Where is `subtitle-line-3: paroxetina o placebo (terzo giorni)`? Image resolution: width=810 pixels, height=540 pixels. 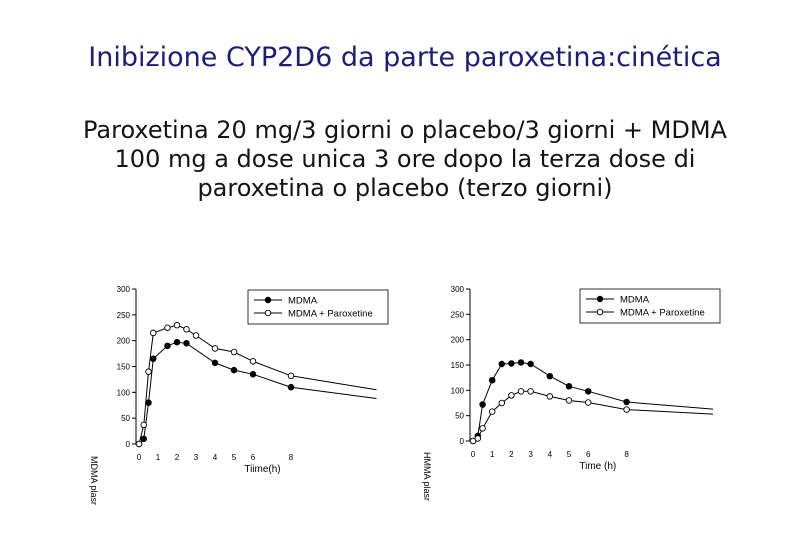 subtitle-line-3: paroxetina o placebo (terzo giorni) is located at coordinates (405, 188).